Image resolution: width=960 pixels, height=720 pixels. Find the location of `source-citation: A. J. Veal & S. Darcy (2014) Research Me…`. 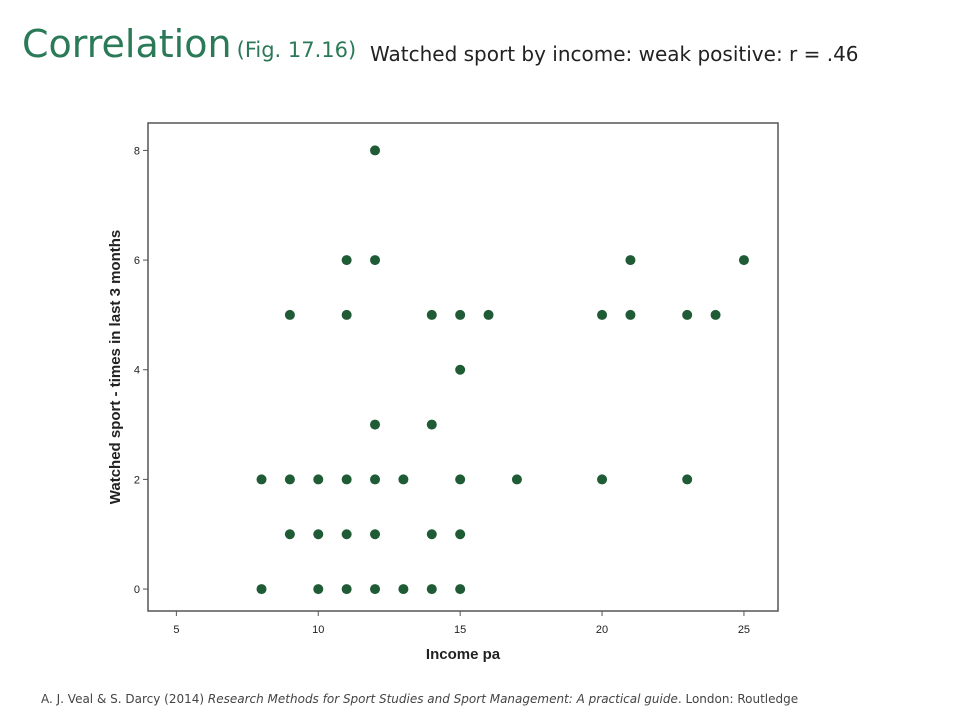

source-citation: A. J. Veal & S. Darcy (2014) Research Me… is located at coordinates (419, 699).